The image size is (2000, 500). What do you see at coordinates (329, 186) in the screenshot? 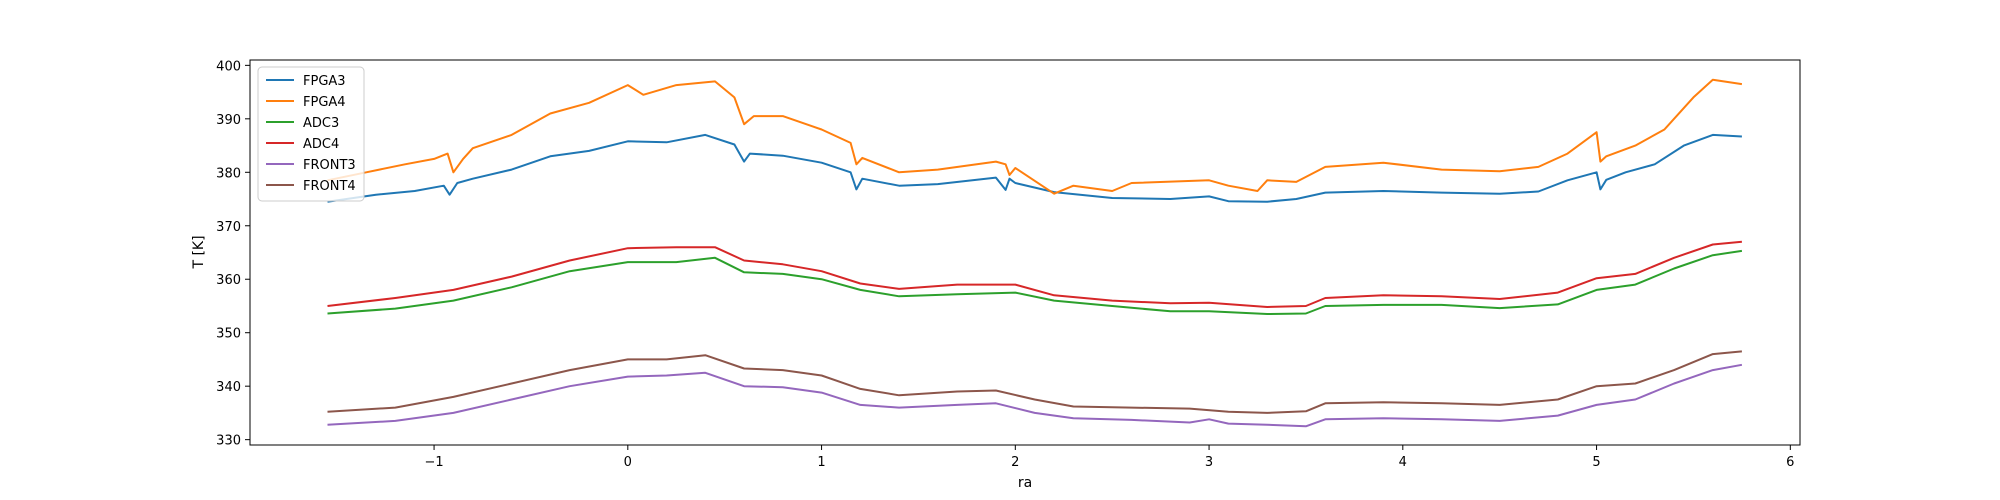
I see `legend-label: FRONT4` at bounding box center [329, 186].